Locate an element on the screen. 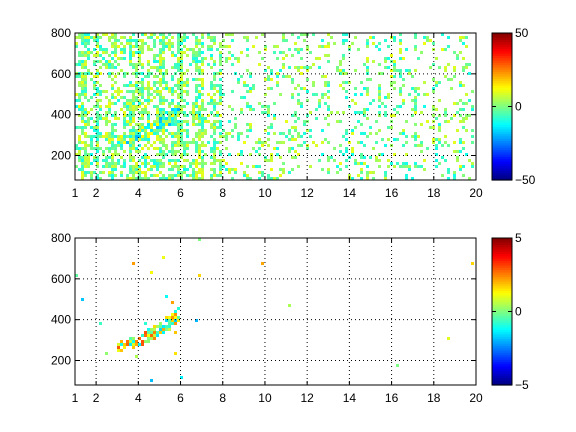 This screenshot has height=432, width=576. y-tick-label: 200 is located at coordinates (61, 361).